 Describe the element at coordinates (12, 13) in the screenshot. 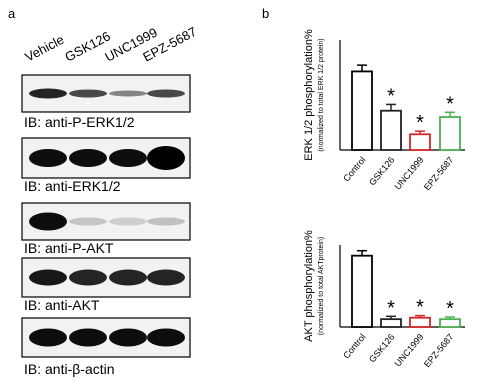

I see `panel-label: a` at that location.